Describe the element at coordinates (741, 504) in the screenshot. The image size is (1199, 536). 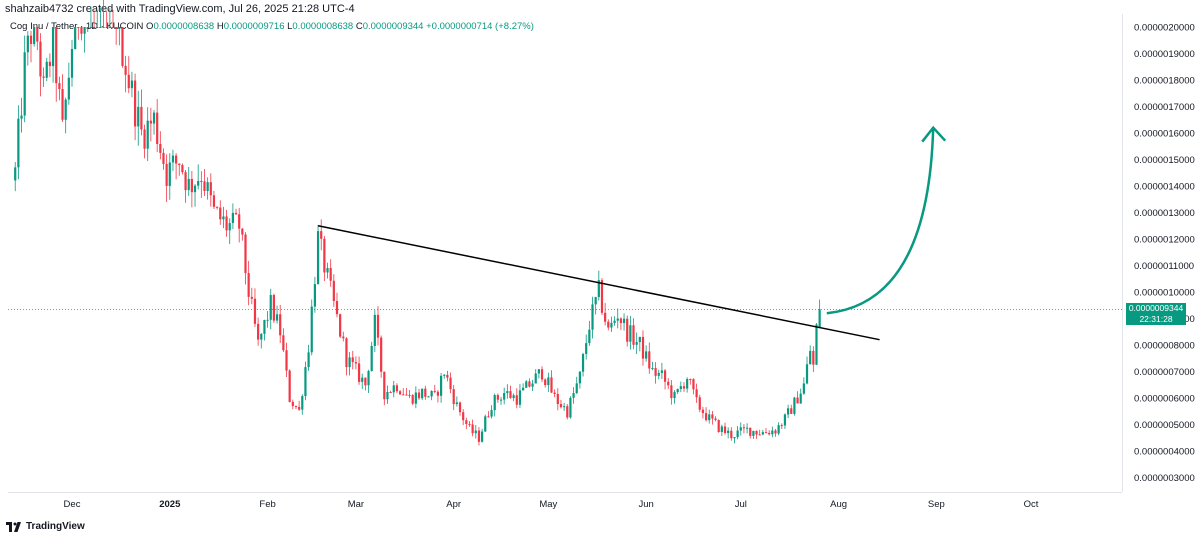
I see `x-tick-label: Jul` at that location.